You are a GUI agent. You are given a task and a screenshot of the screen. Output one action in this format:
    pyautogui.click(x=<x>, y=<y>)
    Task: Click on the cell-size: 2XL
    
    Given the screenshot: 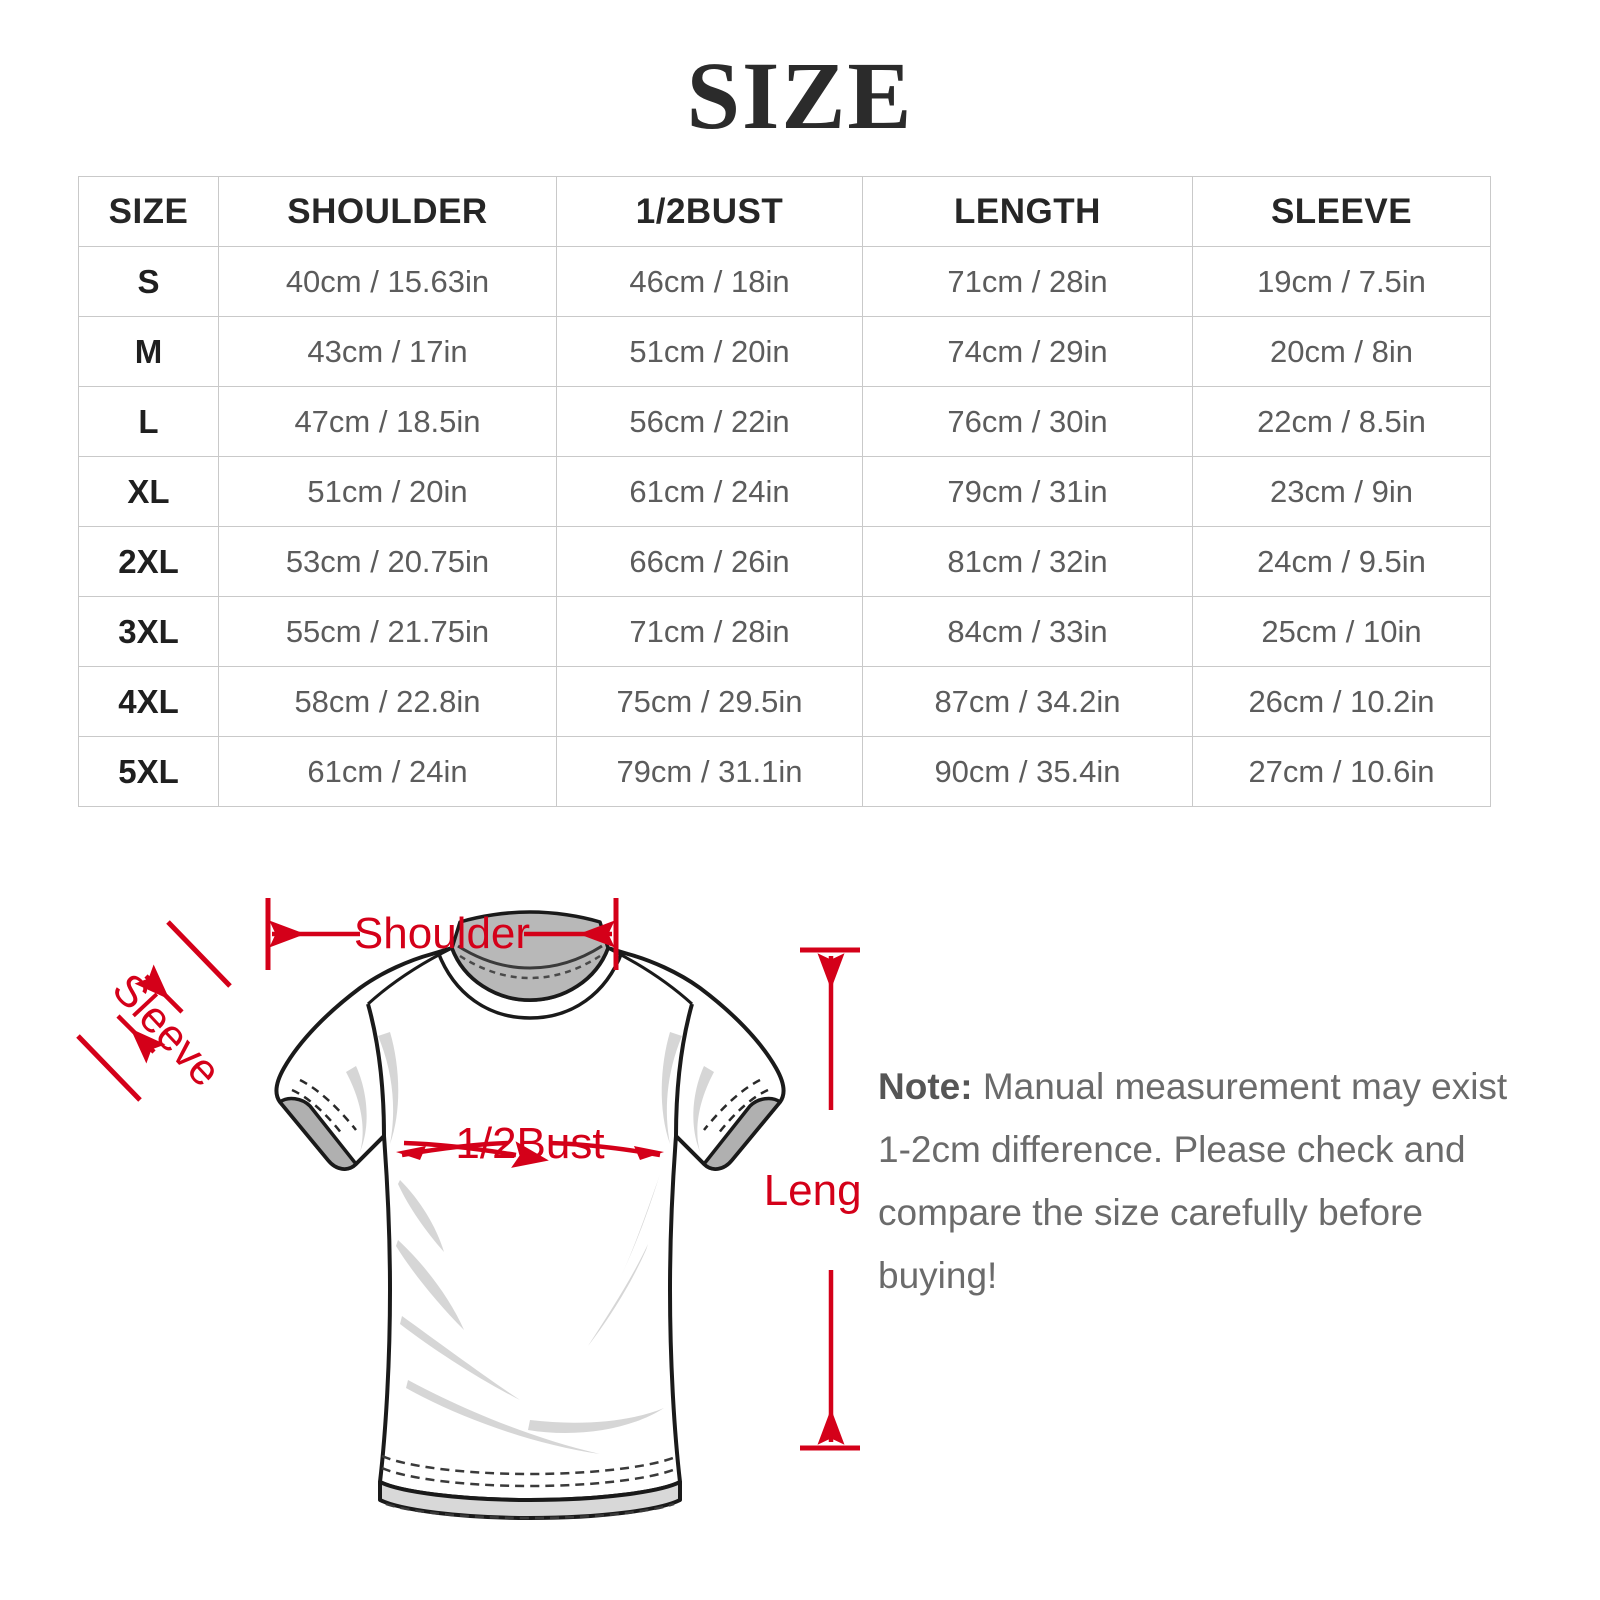 What is the action you would take?
    pyautogui.click(x=148, y=561)
    